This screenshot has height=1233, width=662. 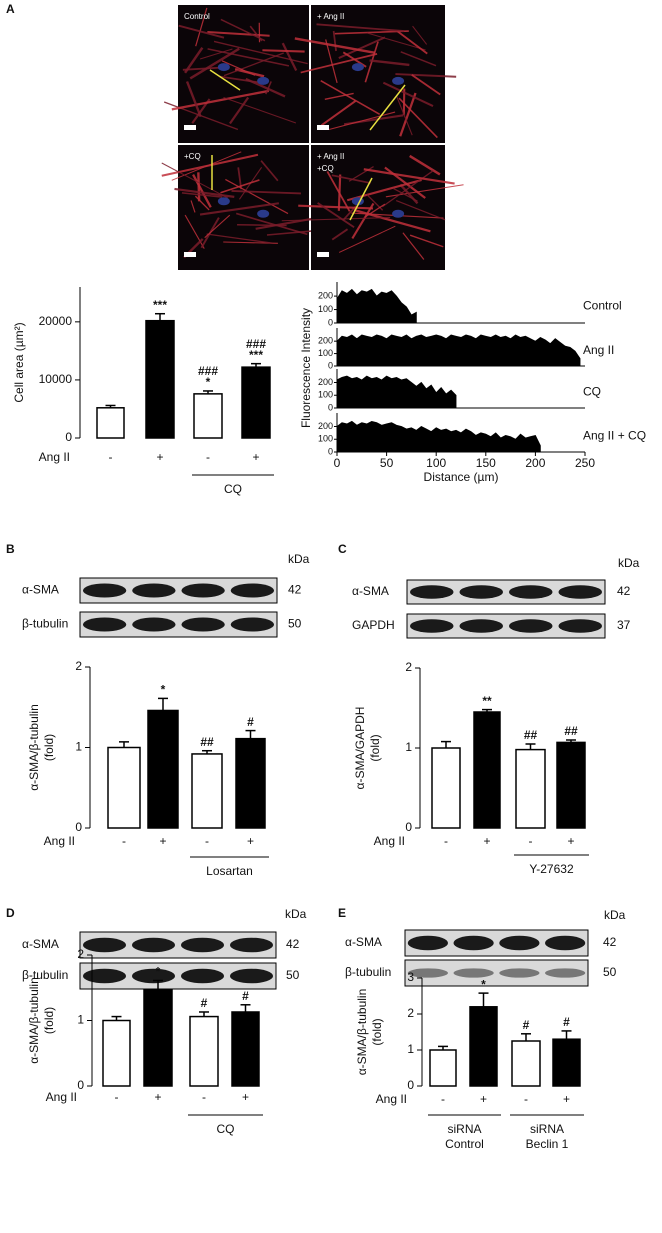 What do you see at coordinates (368, 972) in the screenshot?
I see `blot-row-label: β-tubulin` at bounding box center [368, 972].